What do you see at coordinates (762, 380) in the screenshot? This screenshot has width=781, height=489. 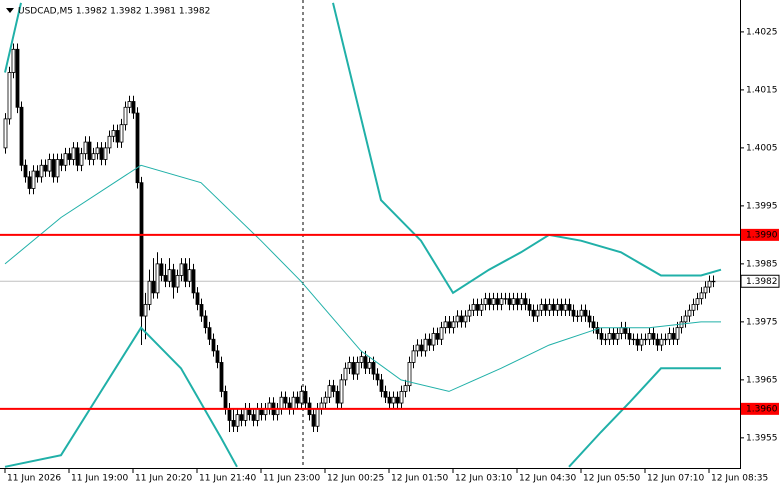 I see `y-tick-label: 1.3965` at bounding box center [762, 380].